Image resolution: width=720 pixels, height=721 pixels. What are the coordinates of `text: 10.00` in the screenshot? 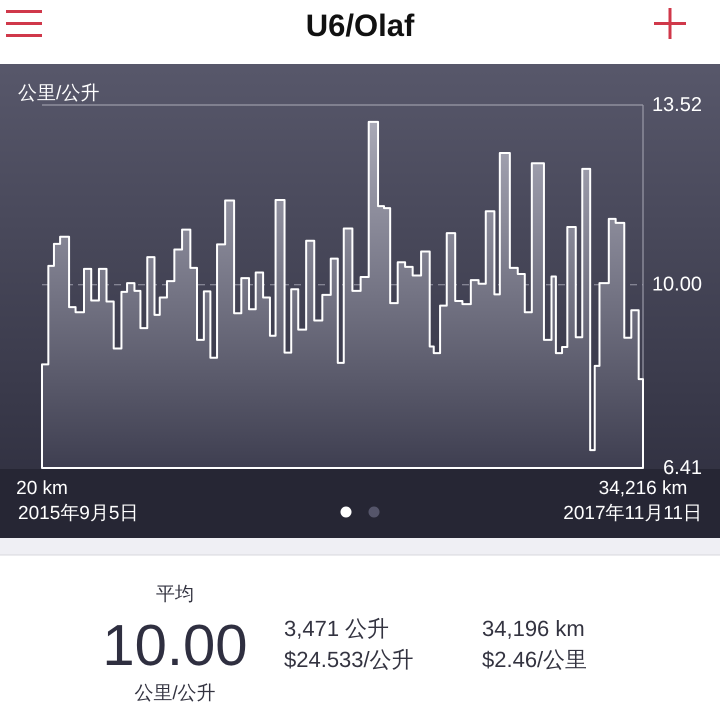 It's located at (175, 645).